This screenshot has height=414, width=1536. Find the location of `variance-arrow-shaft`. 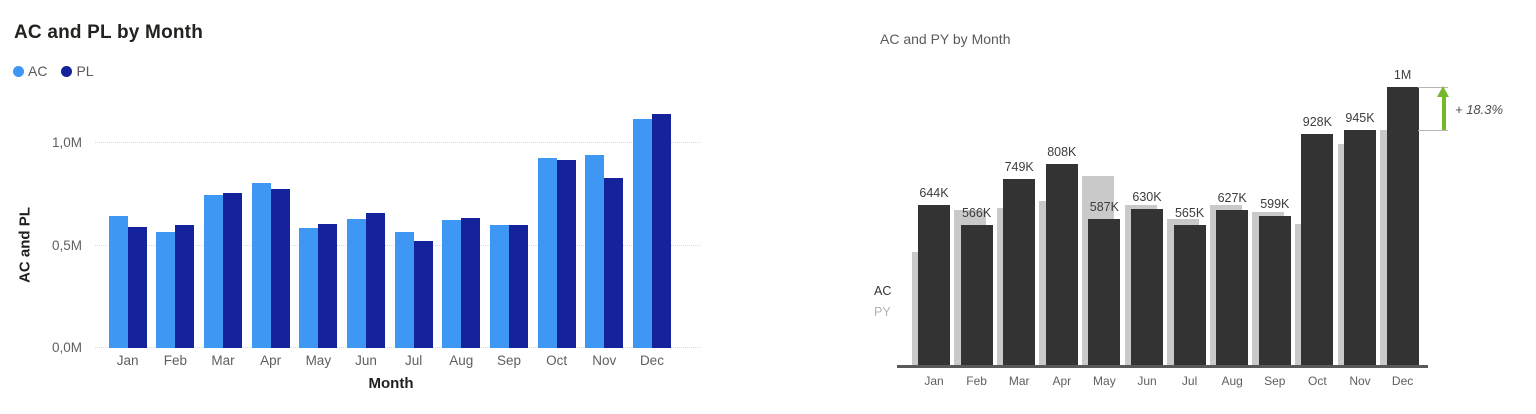

variance-arrow-shaft is located at coordinates (1443, 113).